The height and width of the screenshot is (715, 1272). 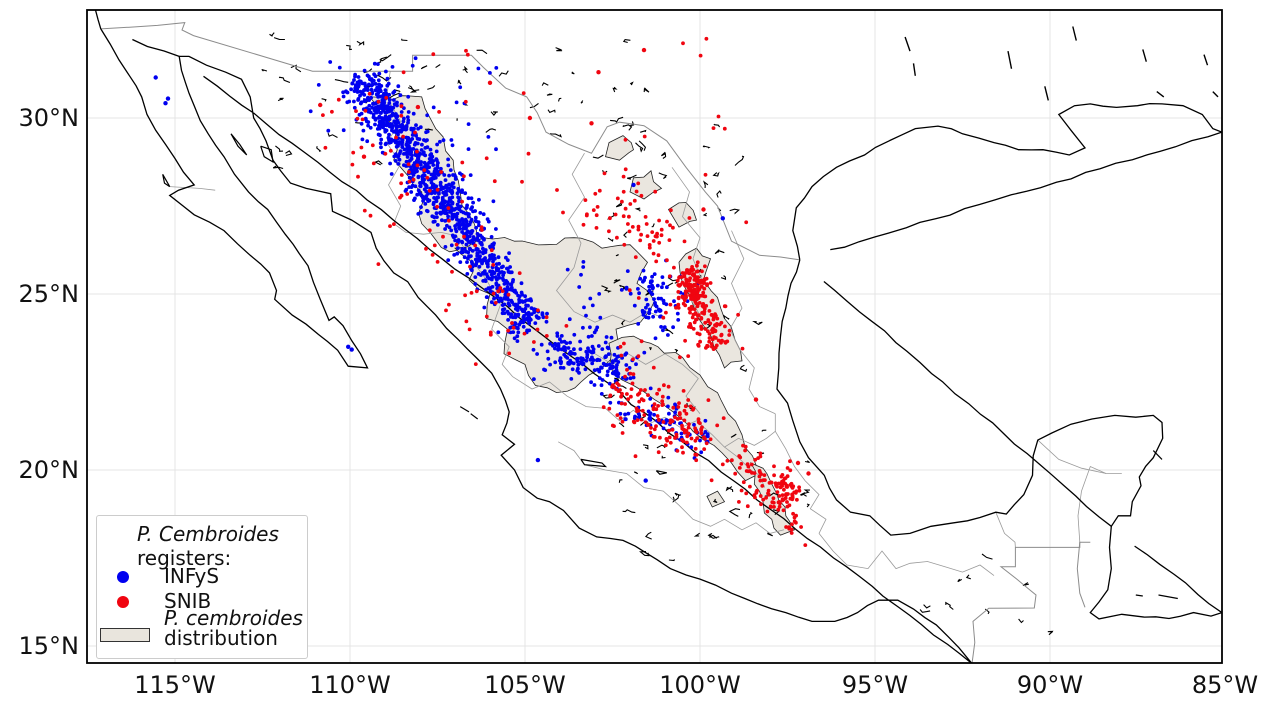 What do you see at coordinates (350, 685) in the screenshot?
I see `x-tick-label--110: 110°W` at bounding box center [350, 685].